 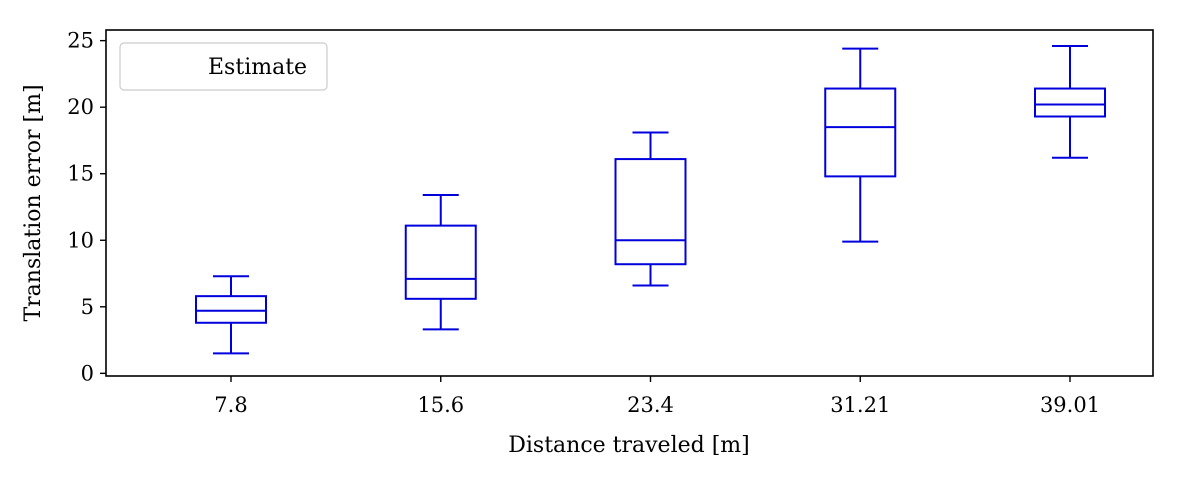 What do you see at coordinates (86, 207) in the screenshot?
I see `y-axis: 0 5 10 15 20 25` at bounding box center [86, 207].